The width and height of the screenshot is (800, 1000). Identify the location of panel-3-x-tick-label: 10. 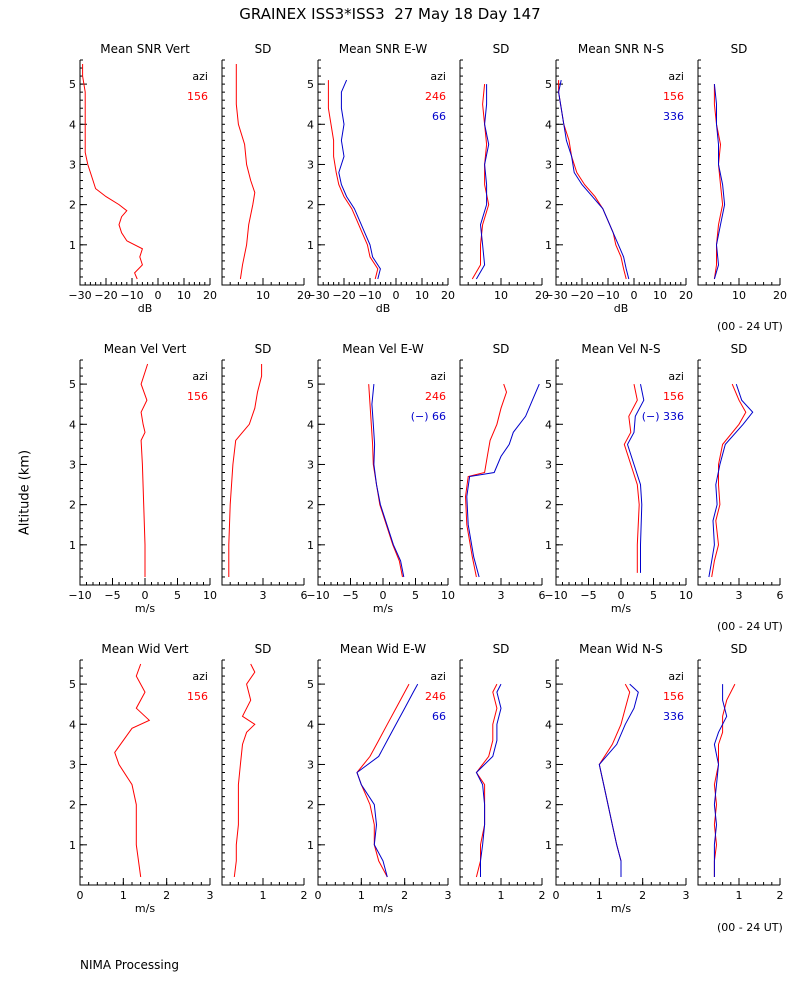
(422, 295).